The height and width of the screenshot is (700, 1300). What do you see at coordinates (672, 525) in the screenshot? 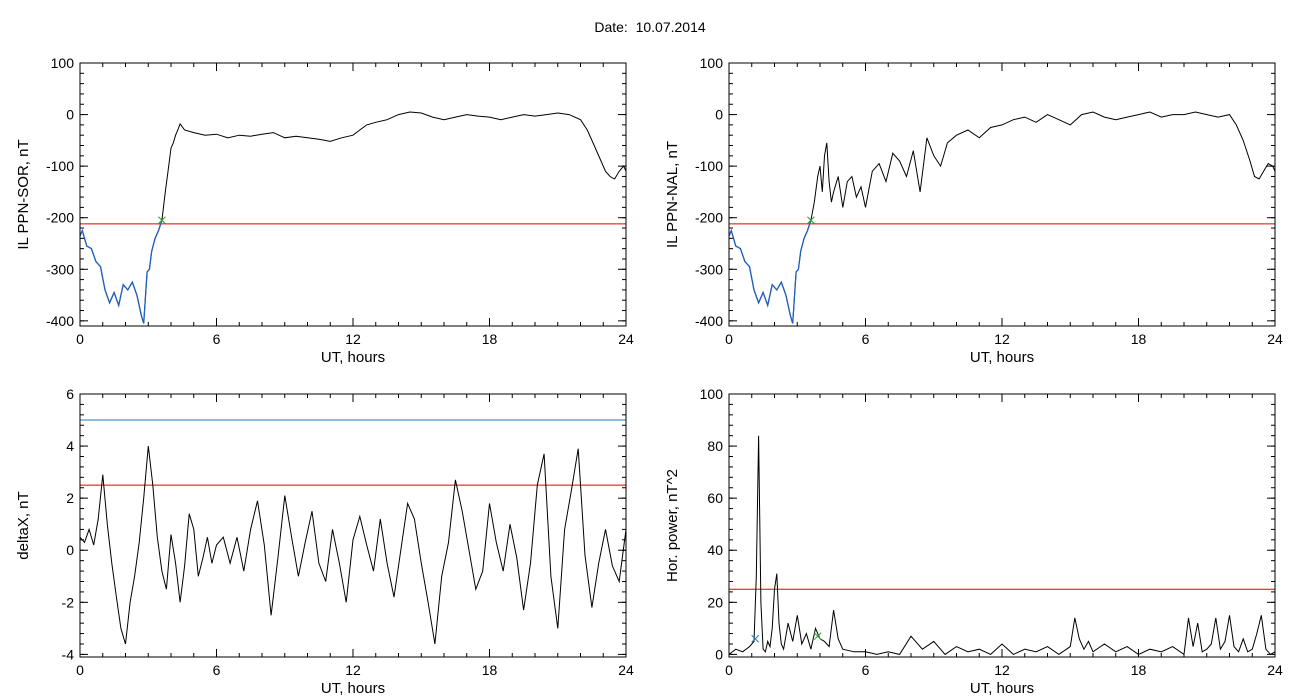
I see `y-axis-label: Hor. power, nT^2` at bounding box center [672, 525].